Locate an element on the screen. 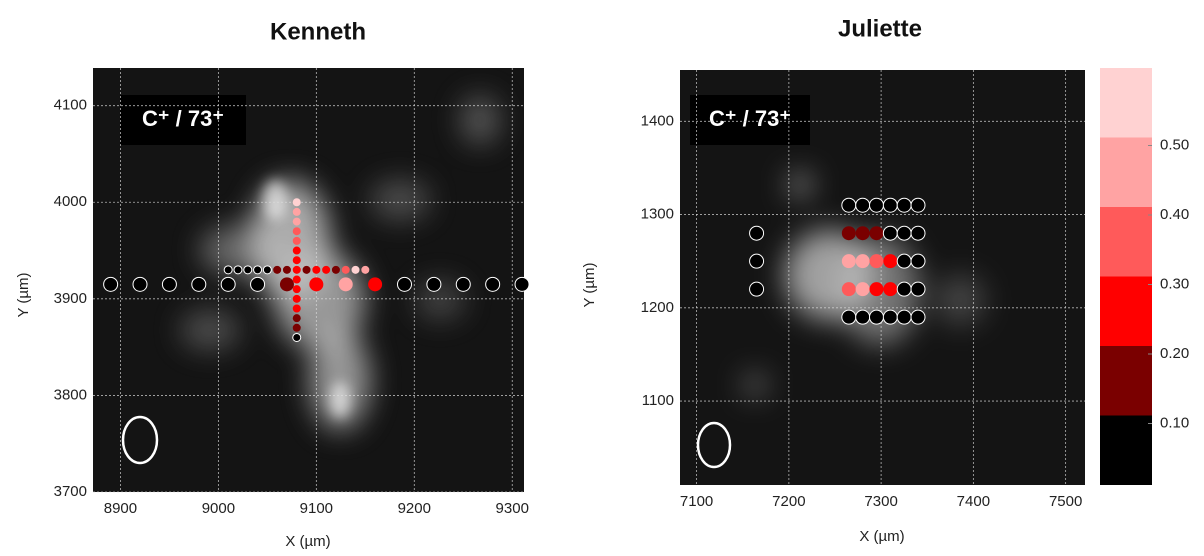  x-tick-label: 9300 is located at coordinates (512, 508).